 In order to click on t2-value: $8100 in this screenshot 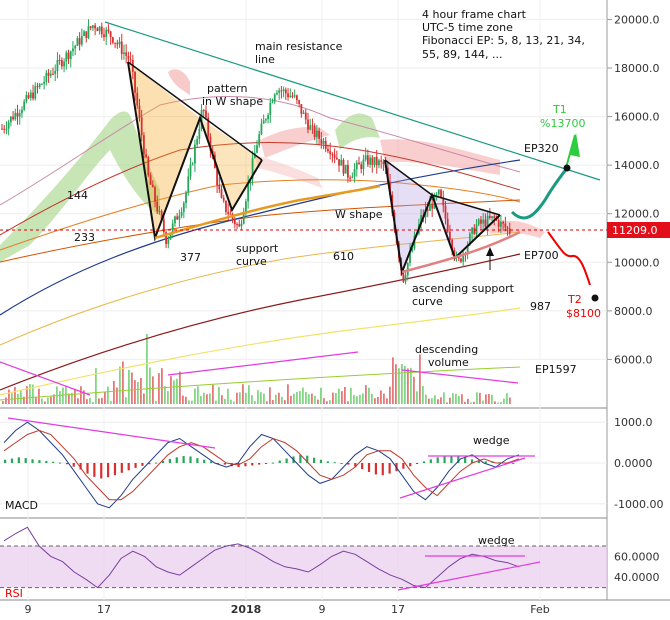, I will do `click(583, 313)`.